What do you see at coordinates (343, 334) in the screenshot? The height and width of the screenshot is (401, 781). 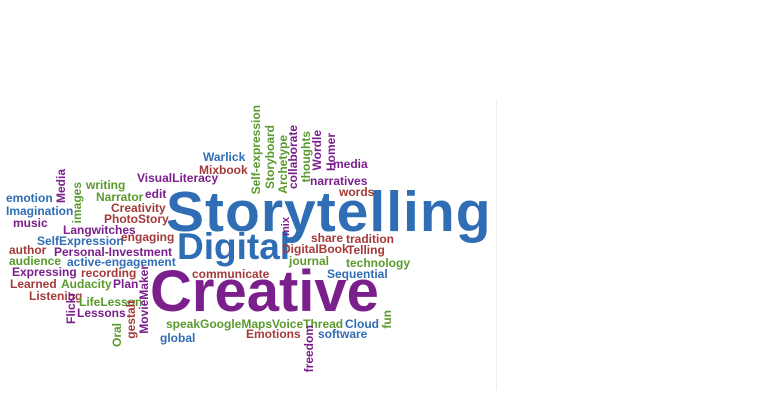 I see `word-software: software` at bounding box center [343, 334].